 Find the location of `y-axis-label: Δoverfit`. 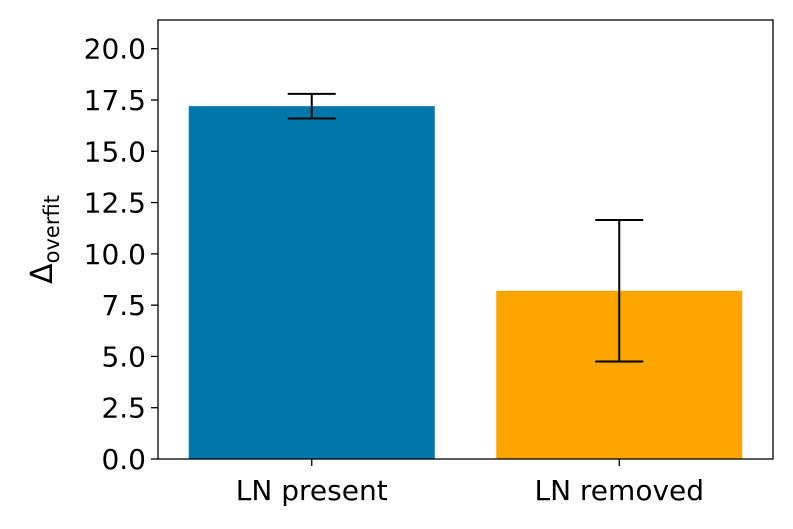

y-axis-label: Δoverfit is located at coordinates (44, 239).